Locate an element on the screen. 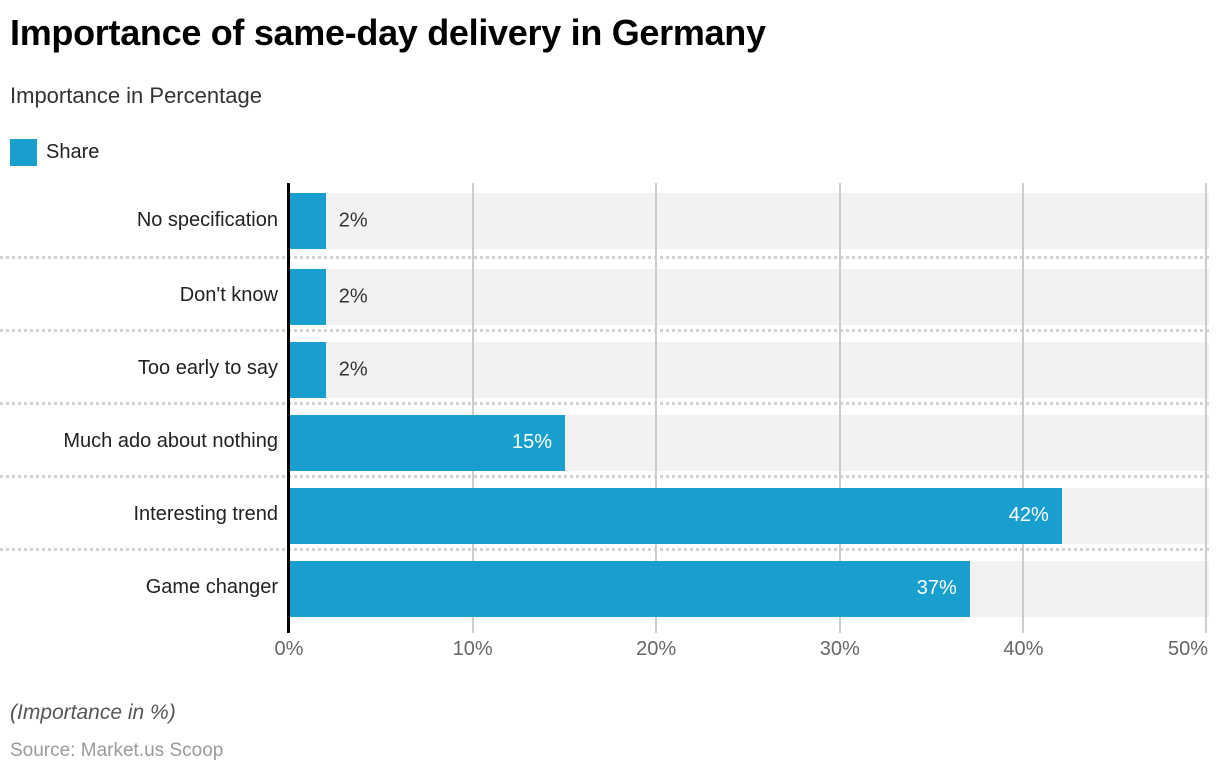 The image size is (1220, 778). x-tick-label: 50% is located at coordinates (1187, 649).